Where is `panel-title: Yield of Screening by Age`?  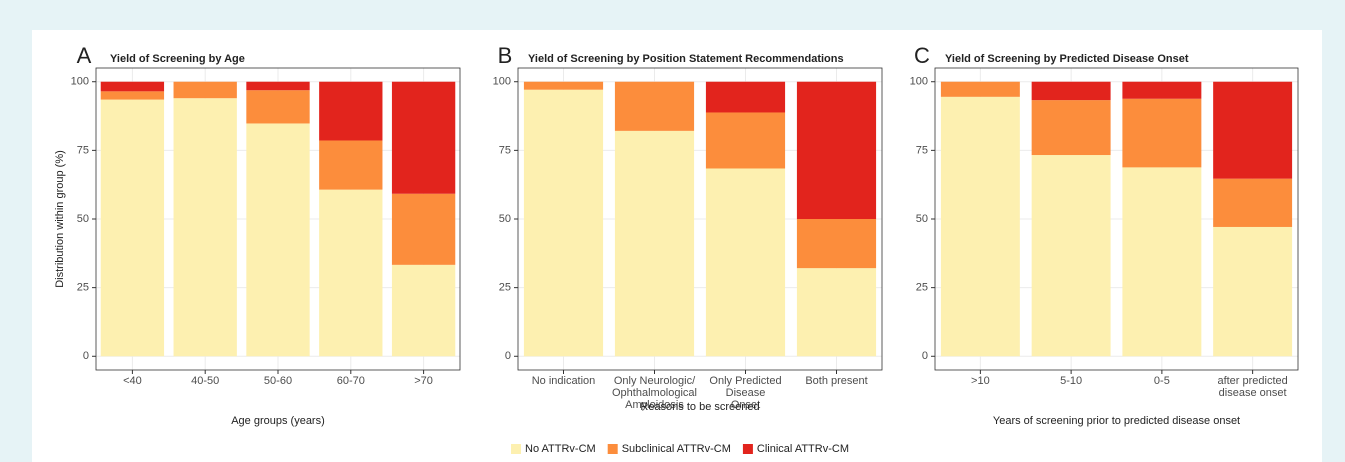
panel-title: Yield of Screening by Age is located at coordinates (177, 59).